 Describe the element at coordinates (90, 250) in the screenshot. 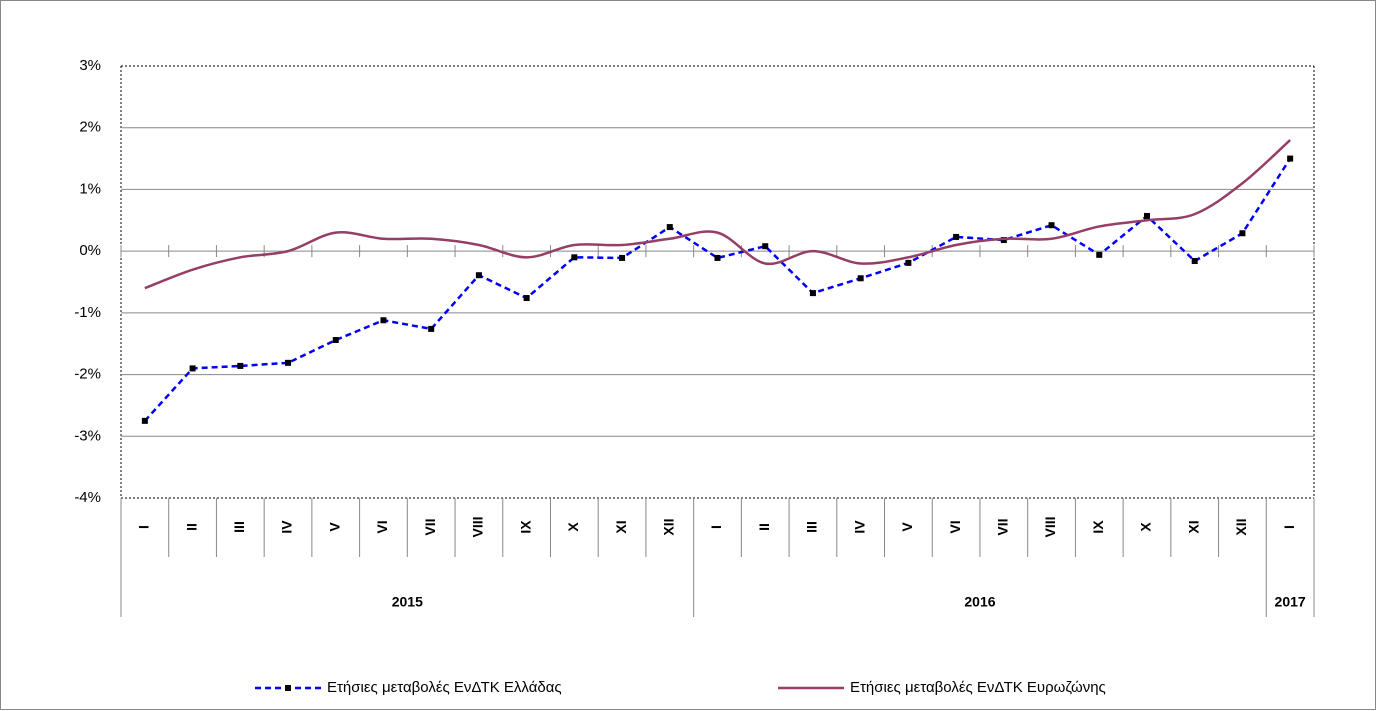

I see `y-tick-label: 0%` at that location.